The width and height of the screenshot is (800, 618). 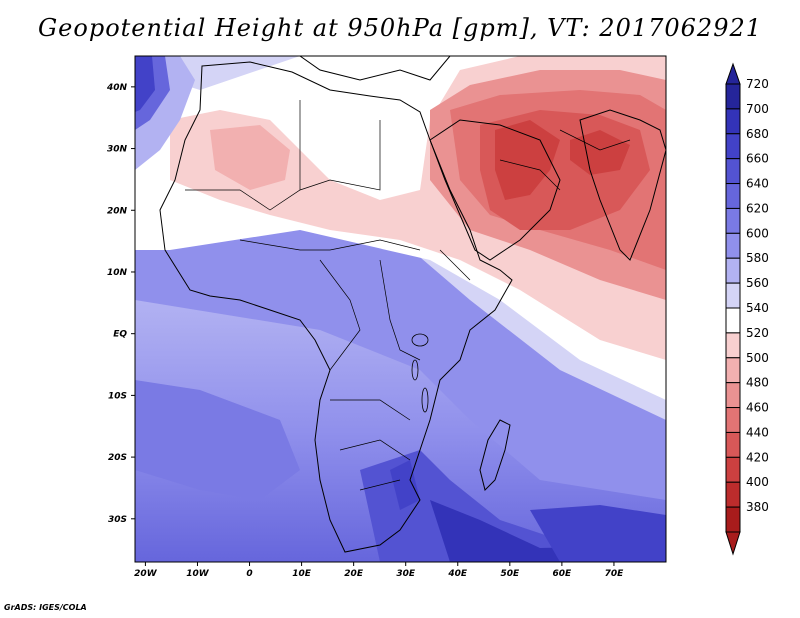 I want to click on lon-tick-label: 30E, so click(x=406, y=574).